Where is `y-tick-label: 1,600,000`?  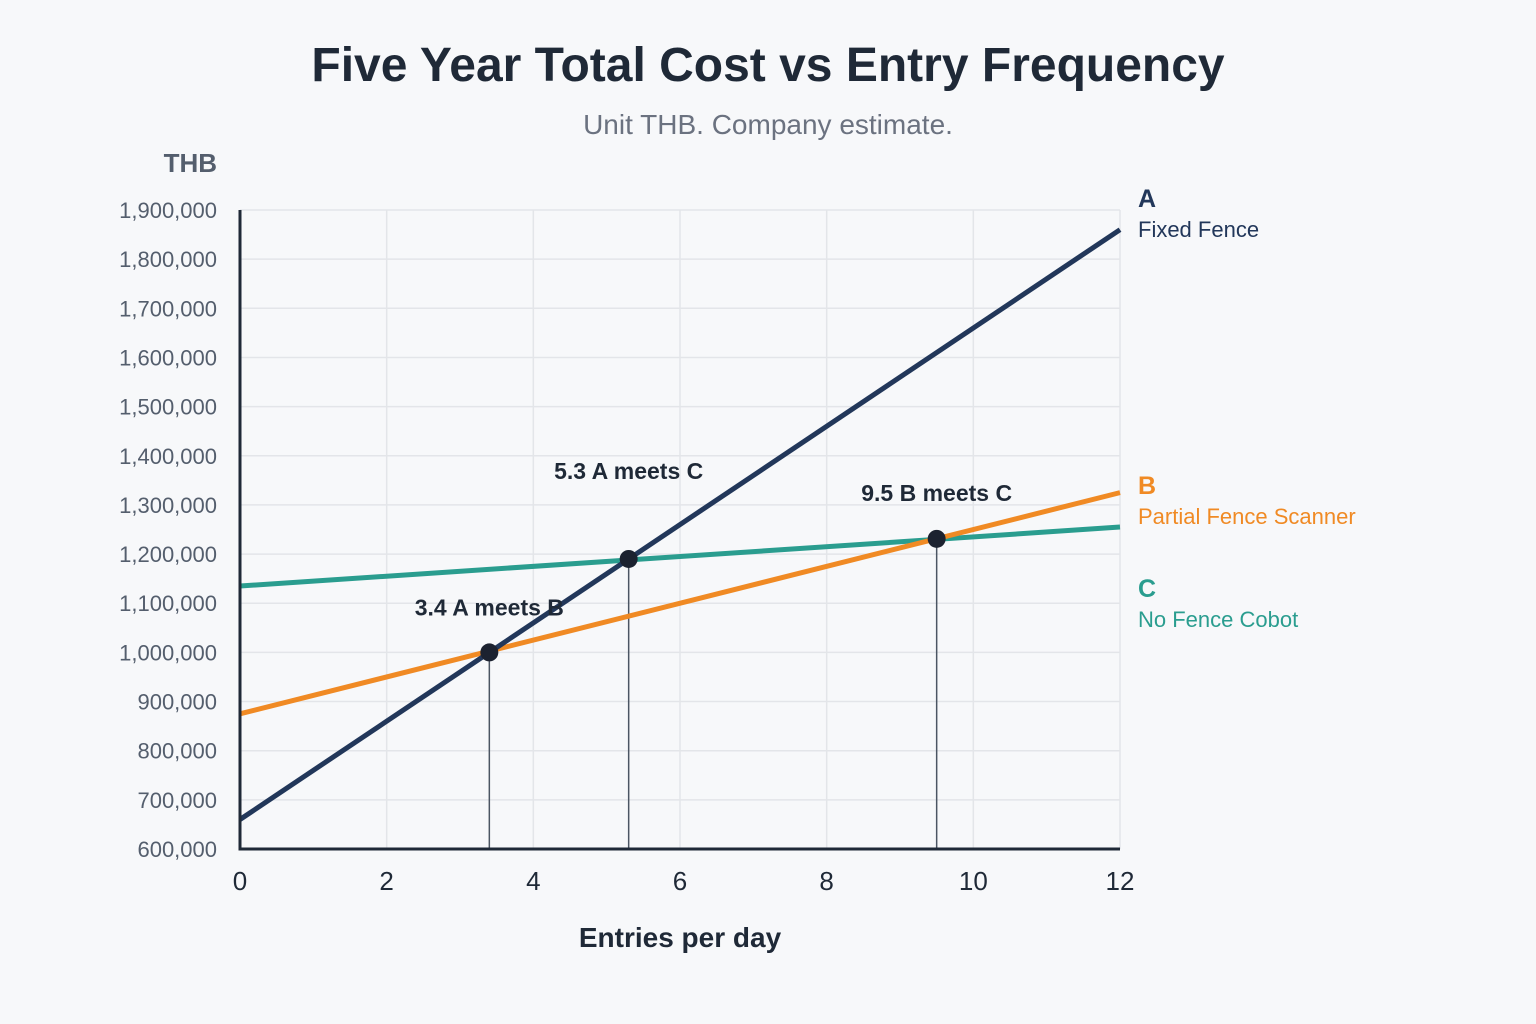
y-tick-label: 1,600,000 is located at coordinates (168, 357).